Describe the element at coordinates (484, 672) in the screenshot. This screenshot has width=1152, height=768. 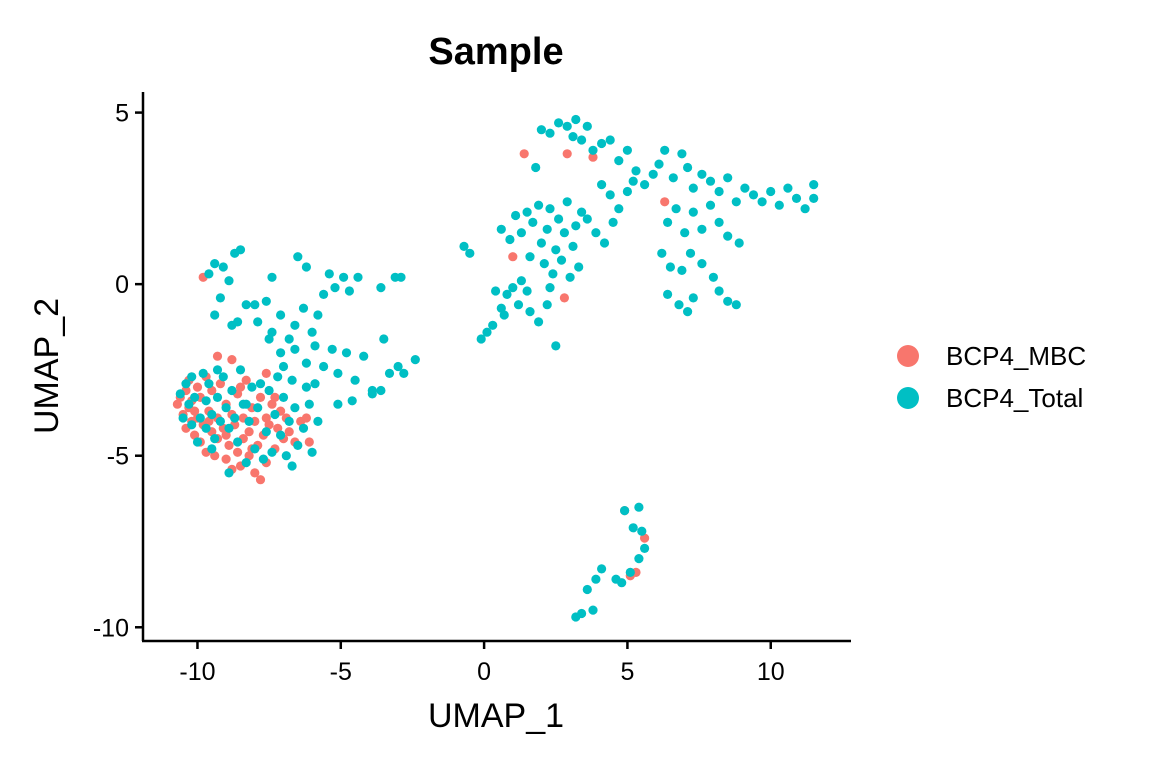
I see `x-tick-label: 0` at that location.